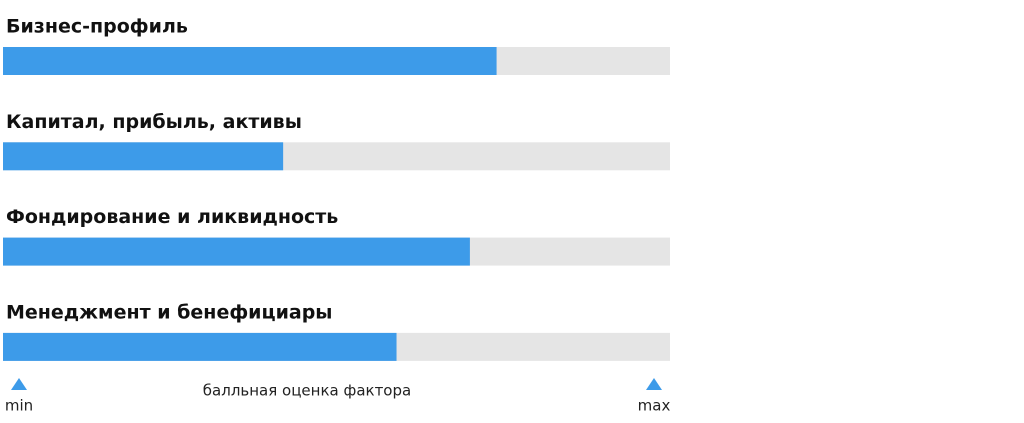 The height and width of the screenshot is (423, 1024). Describe the element at coordinates (19, 406) in the screenshot. I see `tick-label: min` at that location.